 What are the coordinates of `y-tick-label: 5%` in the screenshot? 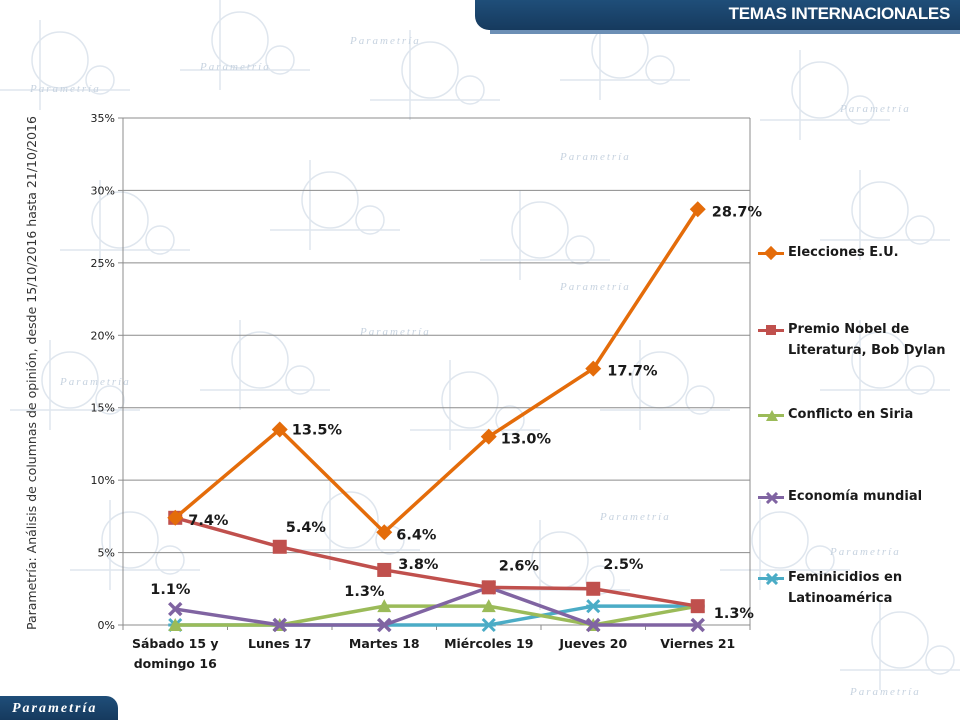 It's located at (106, 553).